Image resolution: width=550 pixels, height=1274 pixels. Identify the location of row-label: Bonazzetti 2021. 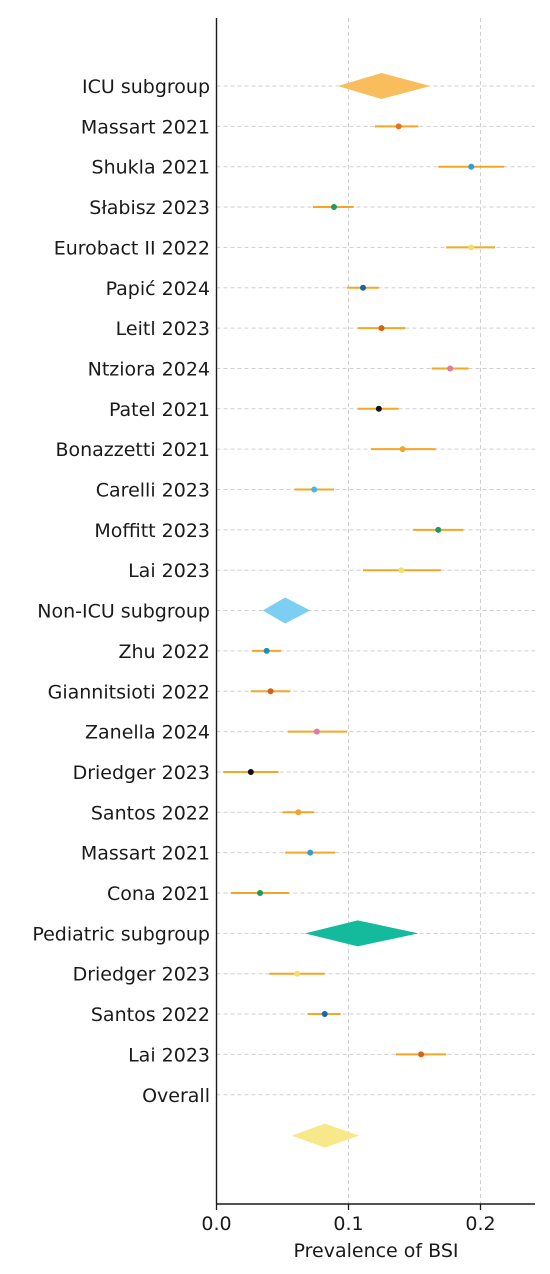
(132, 450).